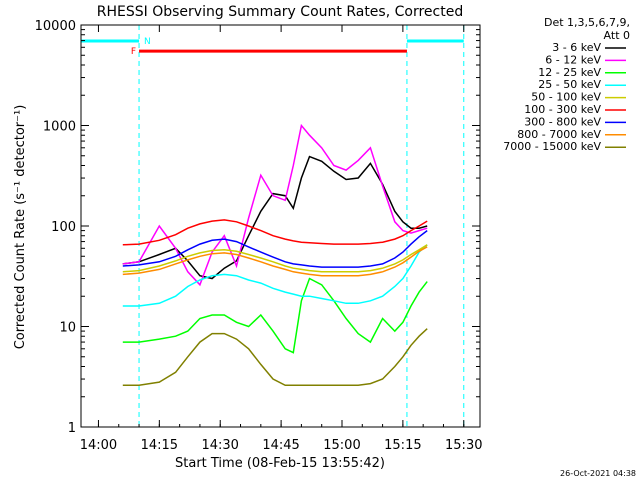 The height and width of the screenshot is (480, 640). What do you see at coordinates (559, 134) in the screenshot?
I see `legend-entry-label: 800 - 7000 keV` at bounding box center [559, 134].